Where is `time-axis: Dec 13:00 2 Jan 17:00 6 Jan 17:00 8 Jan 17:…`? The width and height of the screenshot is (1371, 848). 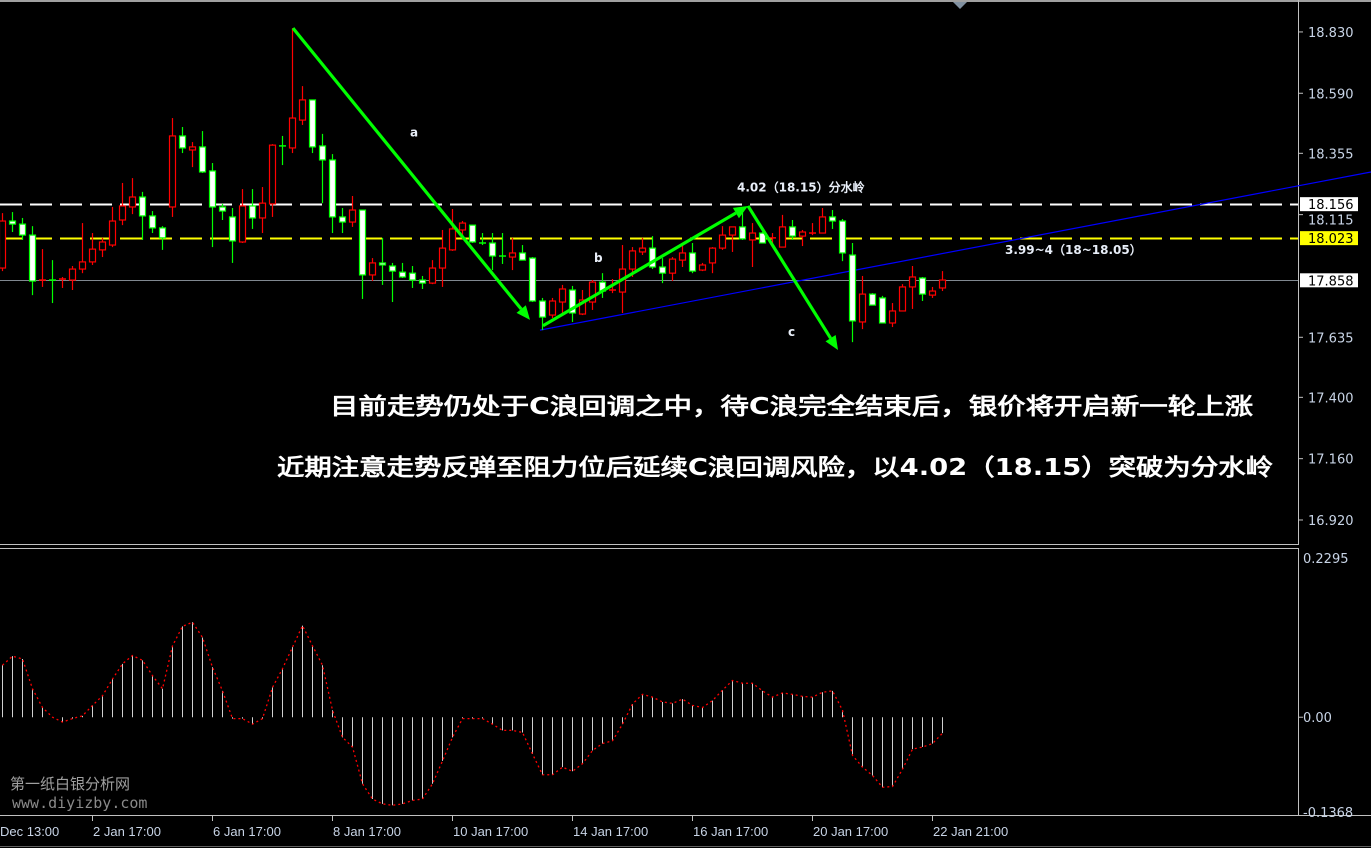
time-axis: Dec 13:00 2 Jan 17:00 6 Jan 17:00 8 Jan 17:… is located at coordinates (504, 827).